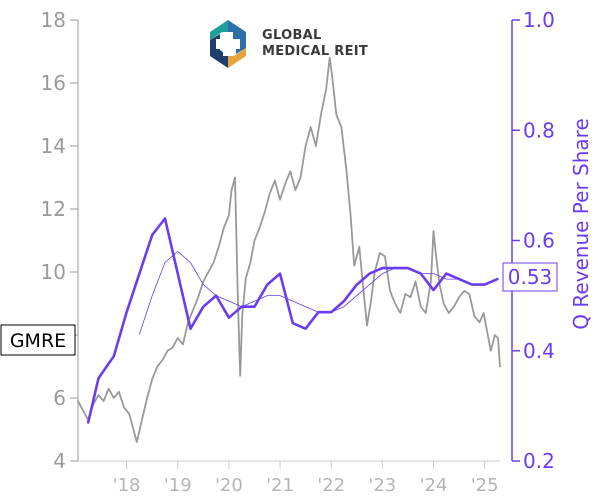  What do you see at coordinates (539, 241) in the screenshot?
I see `right-tick-label: 0.6` at bounding box center [539, 241].